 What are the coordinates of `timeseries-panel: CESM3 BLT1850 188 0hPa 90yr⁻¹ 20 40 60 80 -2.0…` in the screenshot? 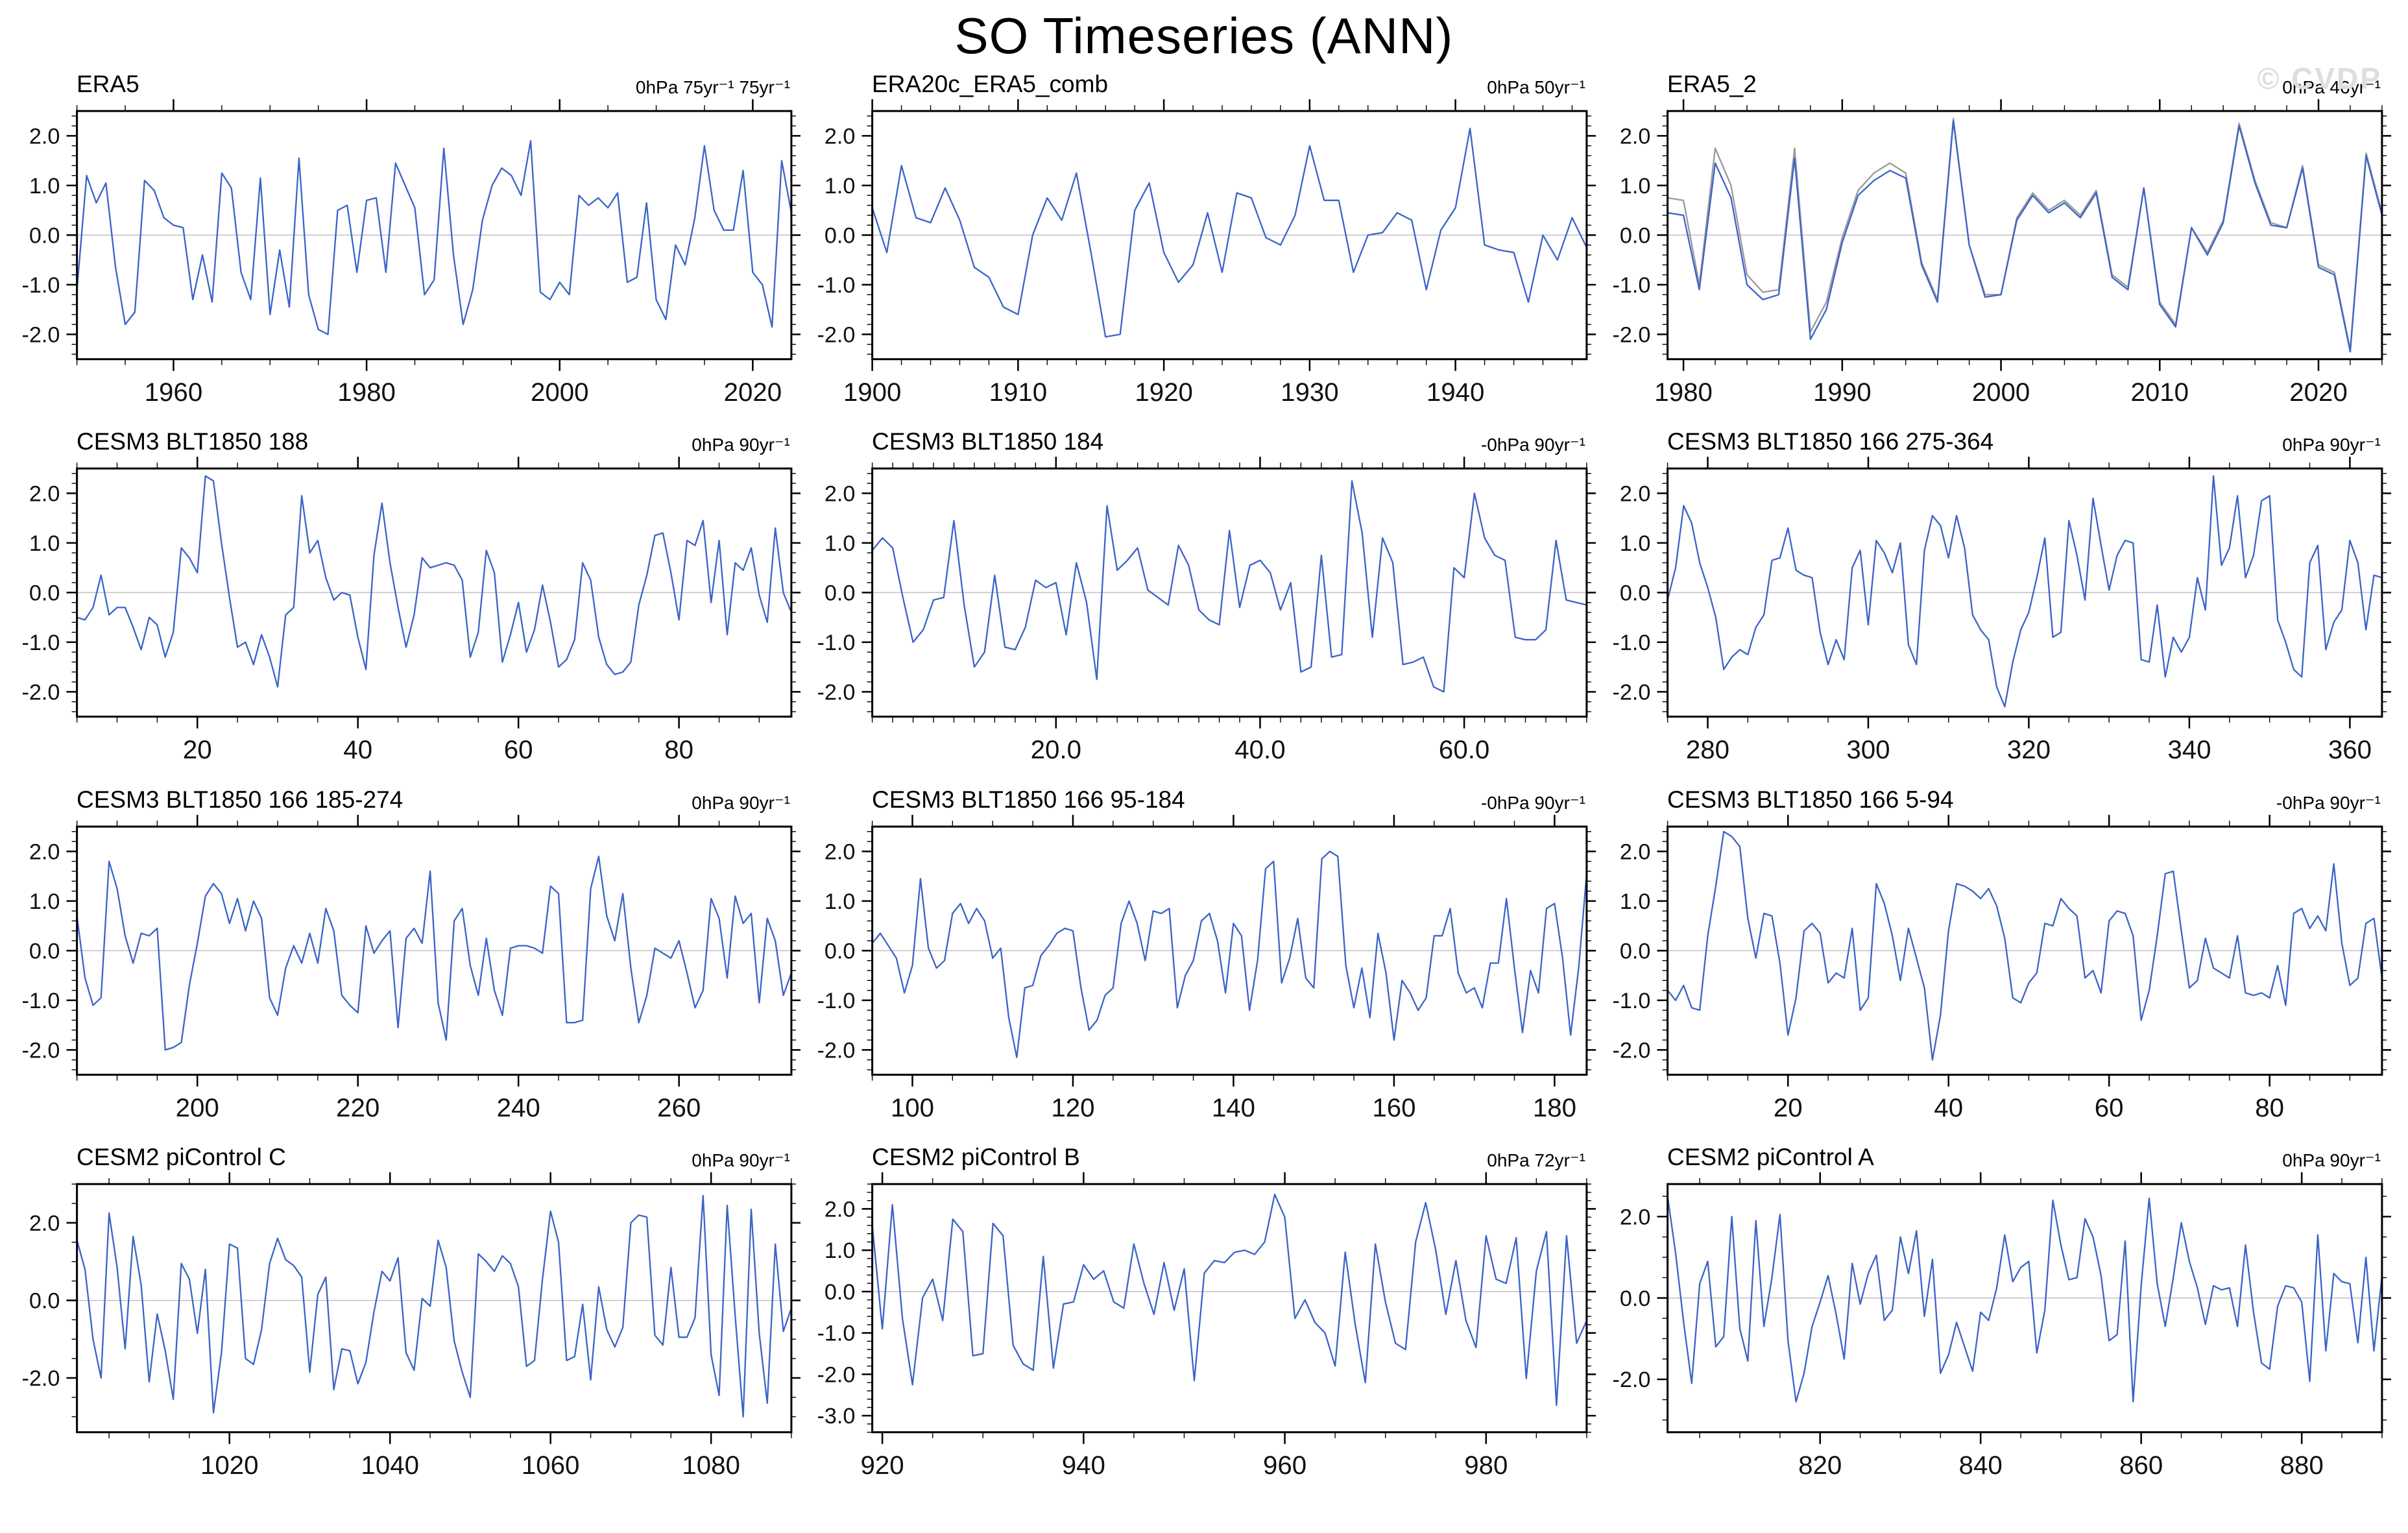 It's located at (409, 604).